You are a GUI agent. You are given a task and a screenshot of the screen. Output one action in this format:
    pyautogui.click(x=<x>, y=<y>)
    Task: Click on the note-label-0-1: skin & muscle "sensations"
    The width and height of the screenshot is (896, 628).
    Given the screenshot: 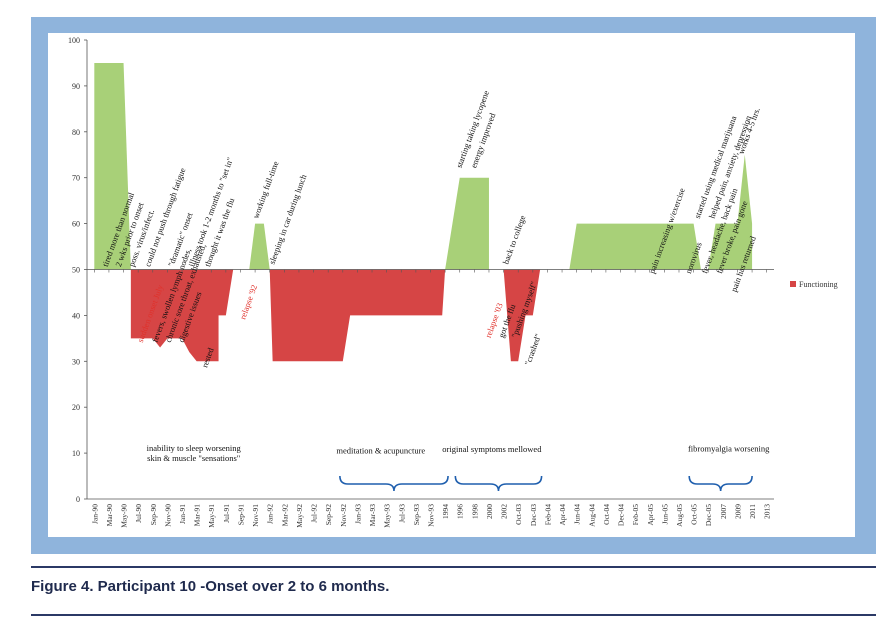 What is the action you would take?
    pyautogui.click(x=193, y=458)
    